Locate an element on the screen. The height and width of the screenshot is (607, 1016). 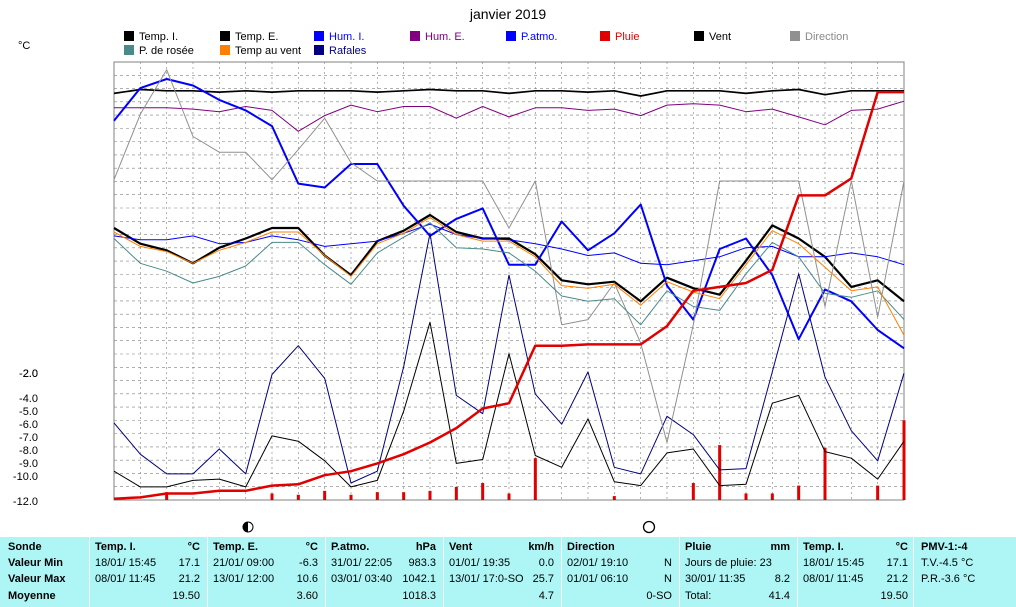
legend-item-hum-e-: Hum. E. is located at coordinates (437, 37).